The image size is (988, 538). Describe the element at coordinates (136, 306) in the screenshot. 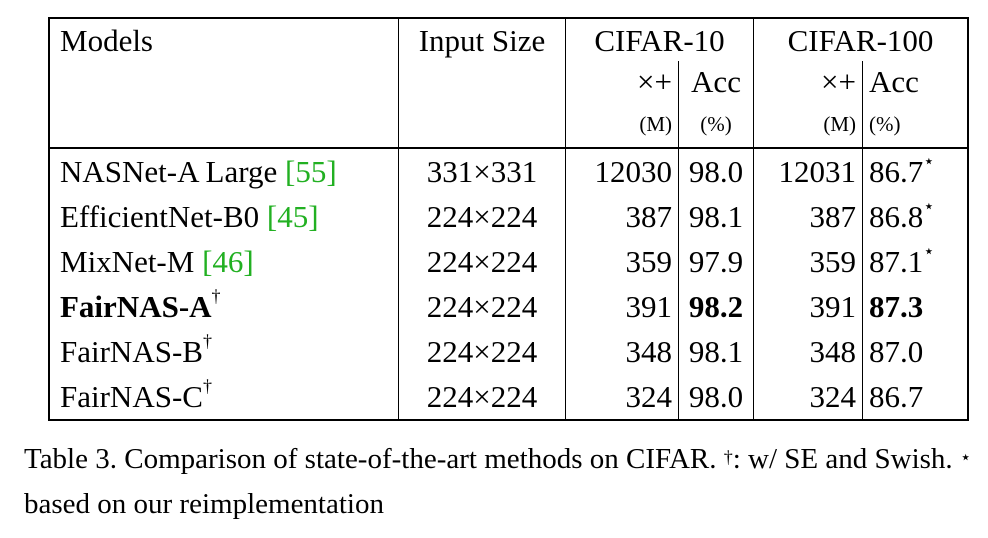

I see `model-label: FairNAS-A` at that location.